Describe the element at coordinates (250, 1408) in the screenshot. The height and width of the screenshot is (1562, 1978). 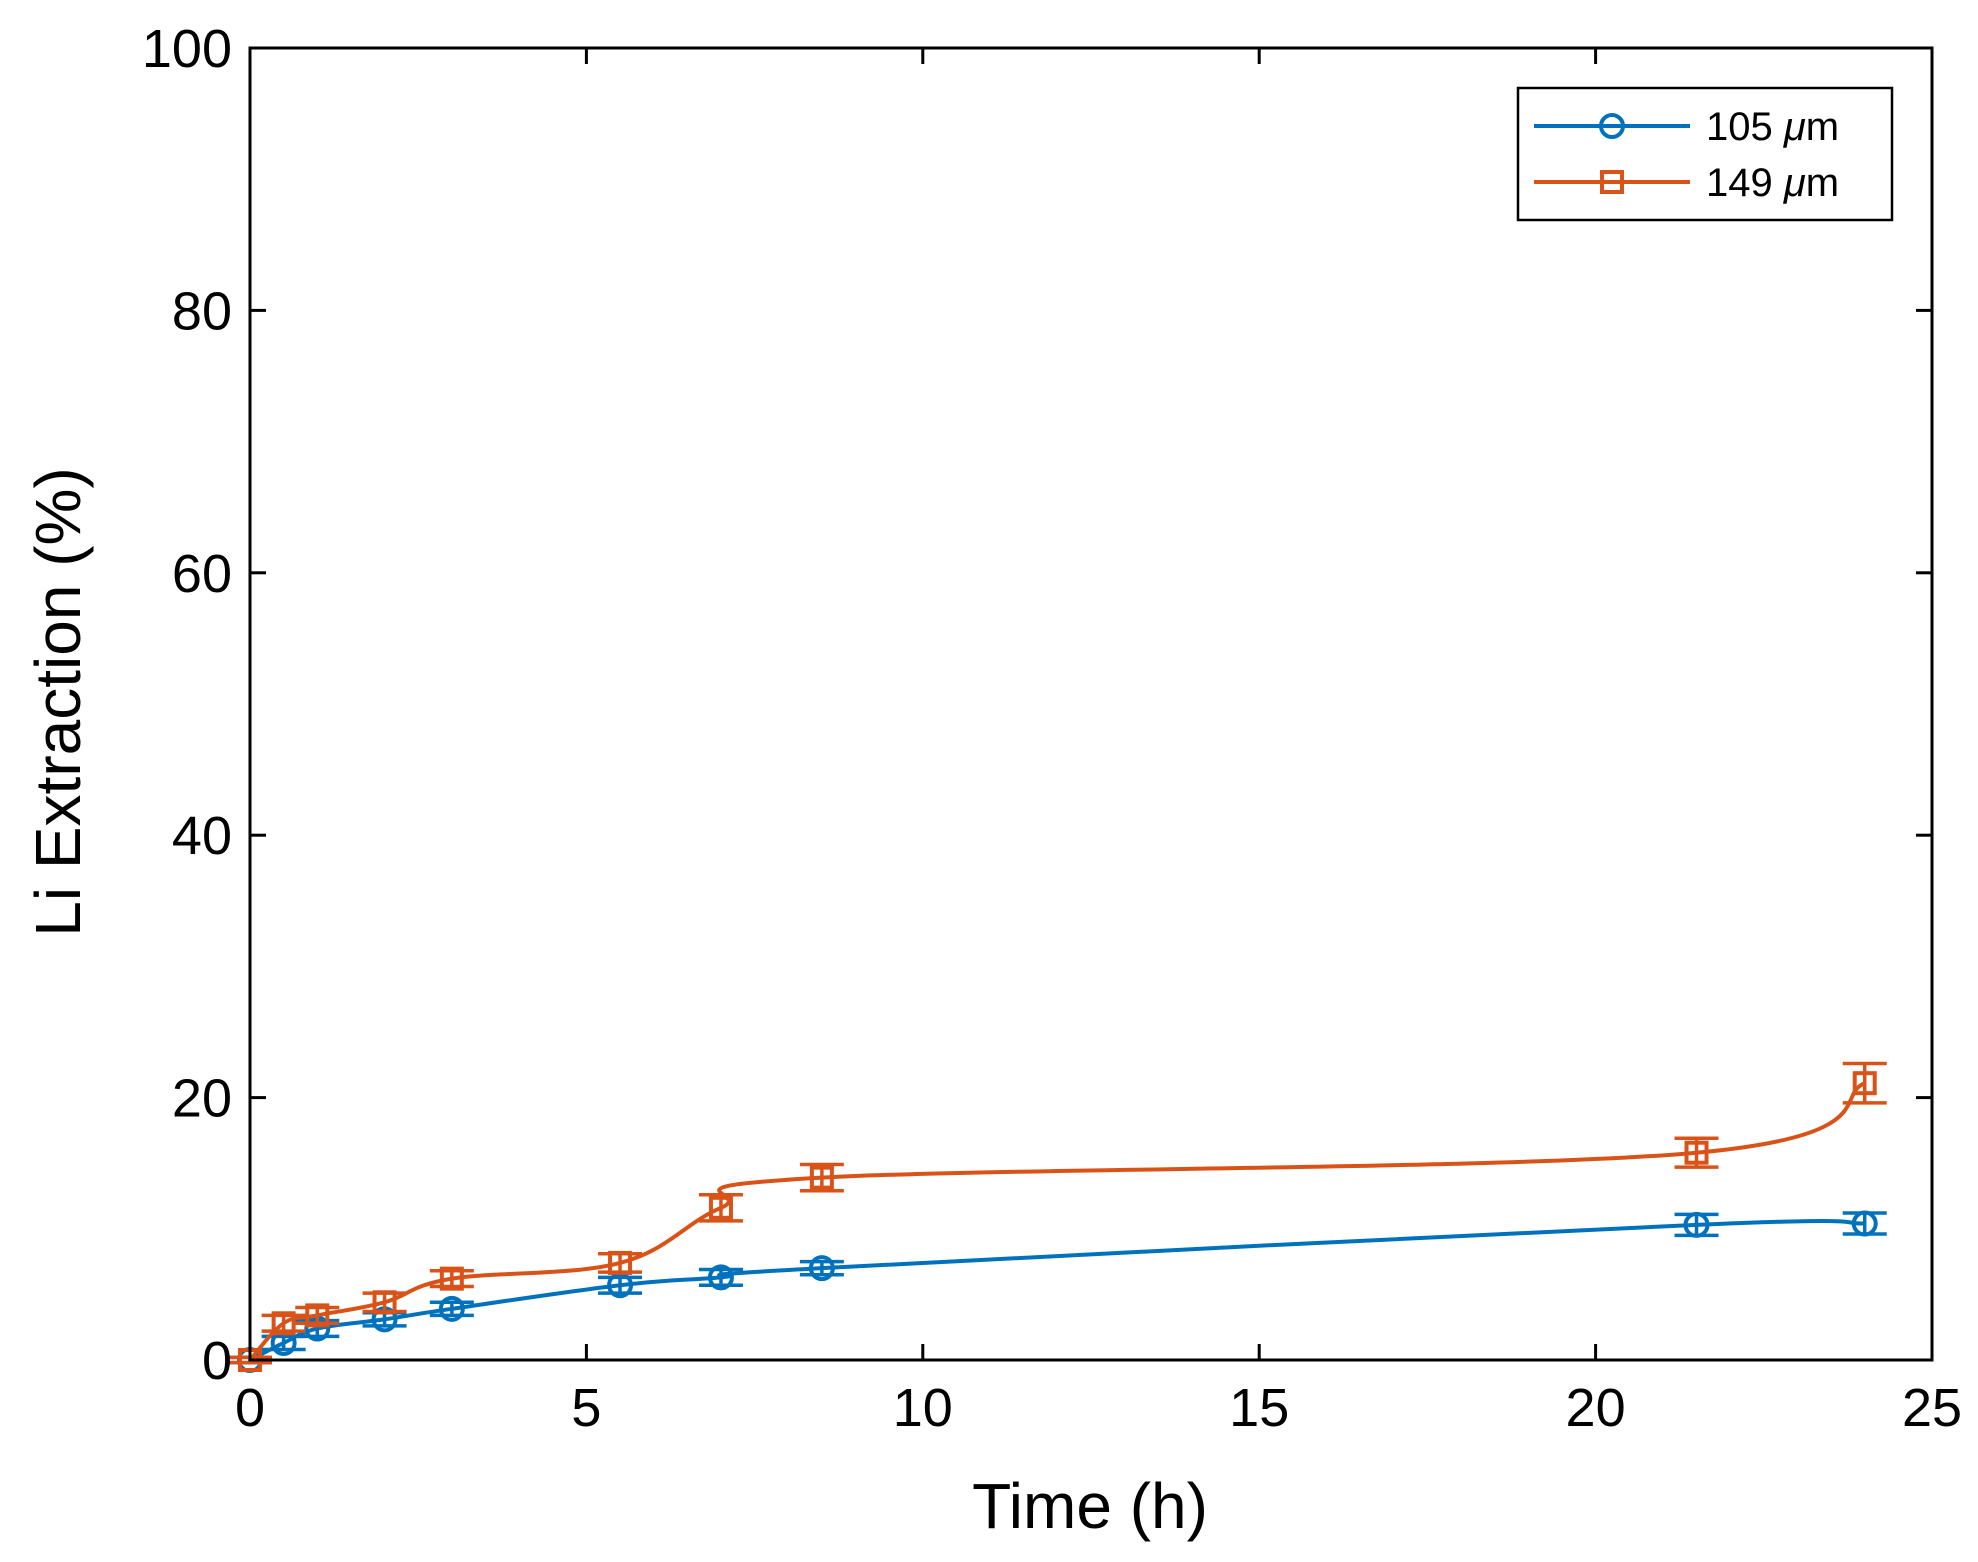
I see `x-tick-label: 0` at that location.